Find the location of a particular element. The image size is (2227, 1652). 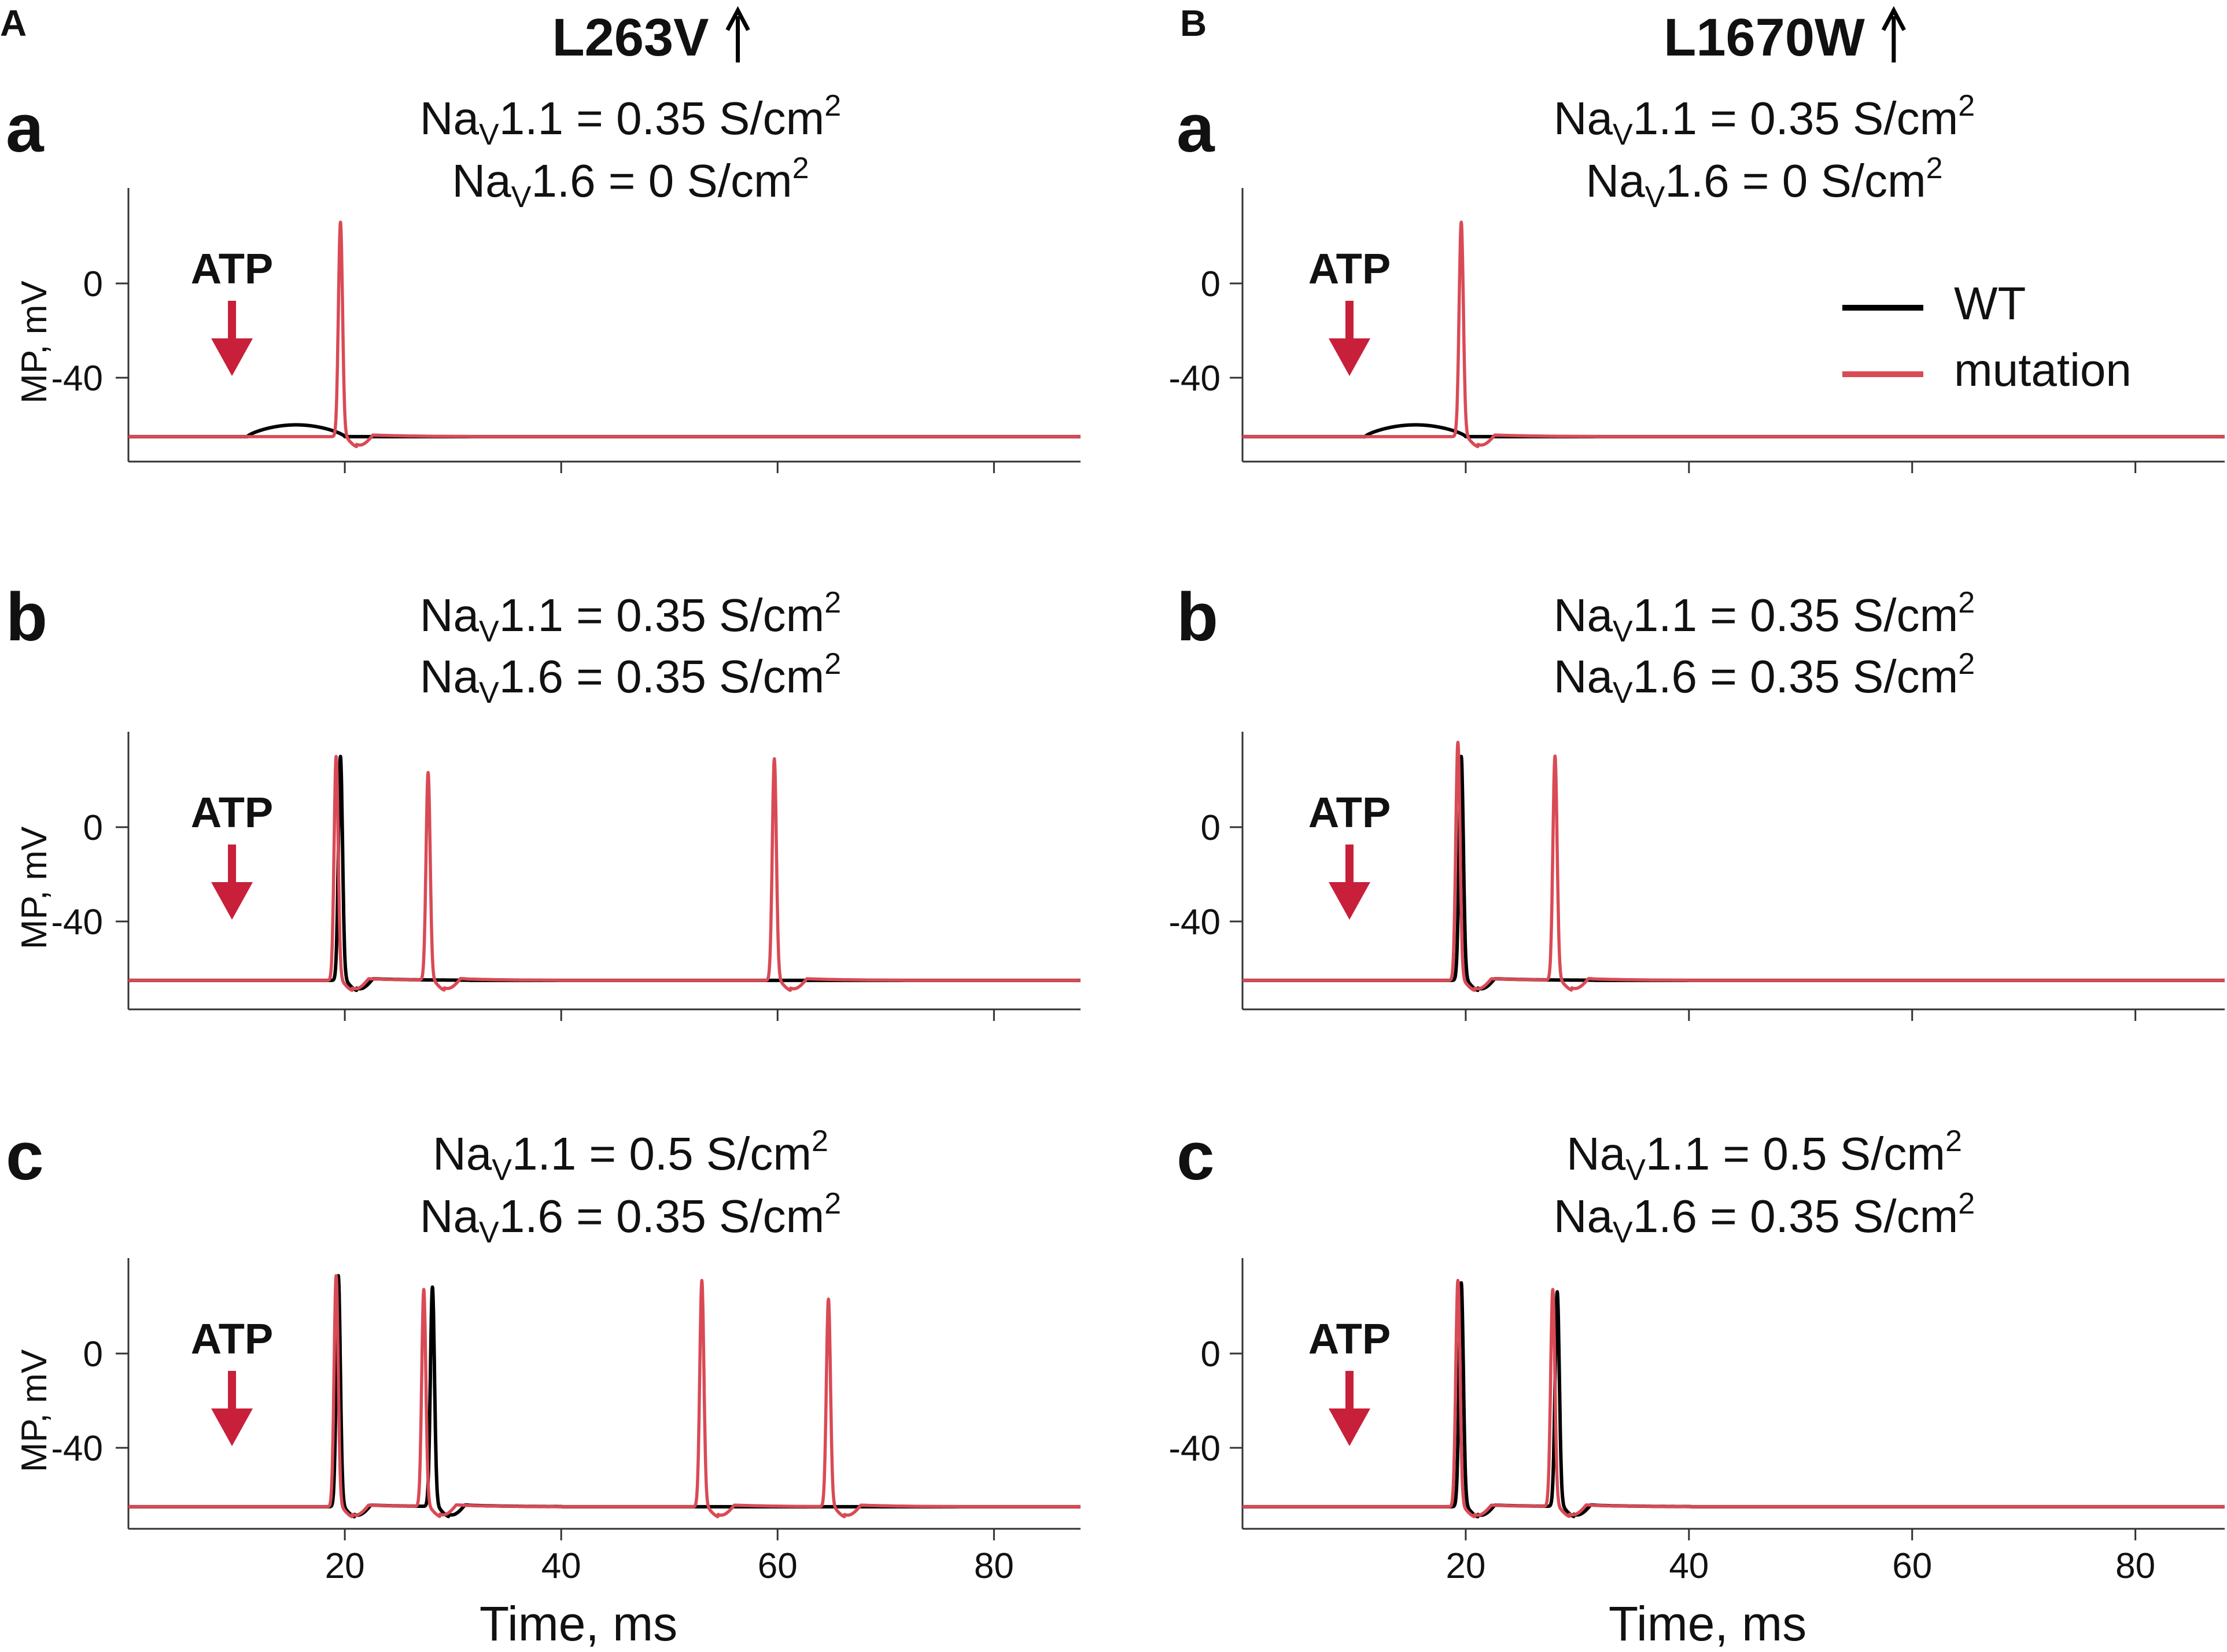

x-tick-label: 40 is located at coordinates (1689, 1566).